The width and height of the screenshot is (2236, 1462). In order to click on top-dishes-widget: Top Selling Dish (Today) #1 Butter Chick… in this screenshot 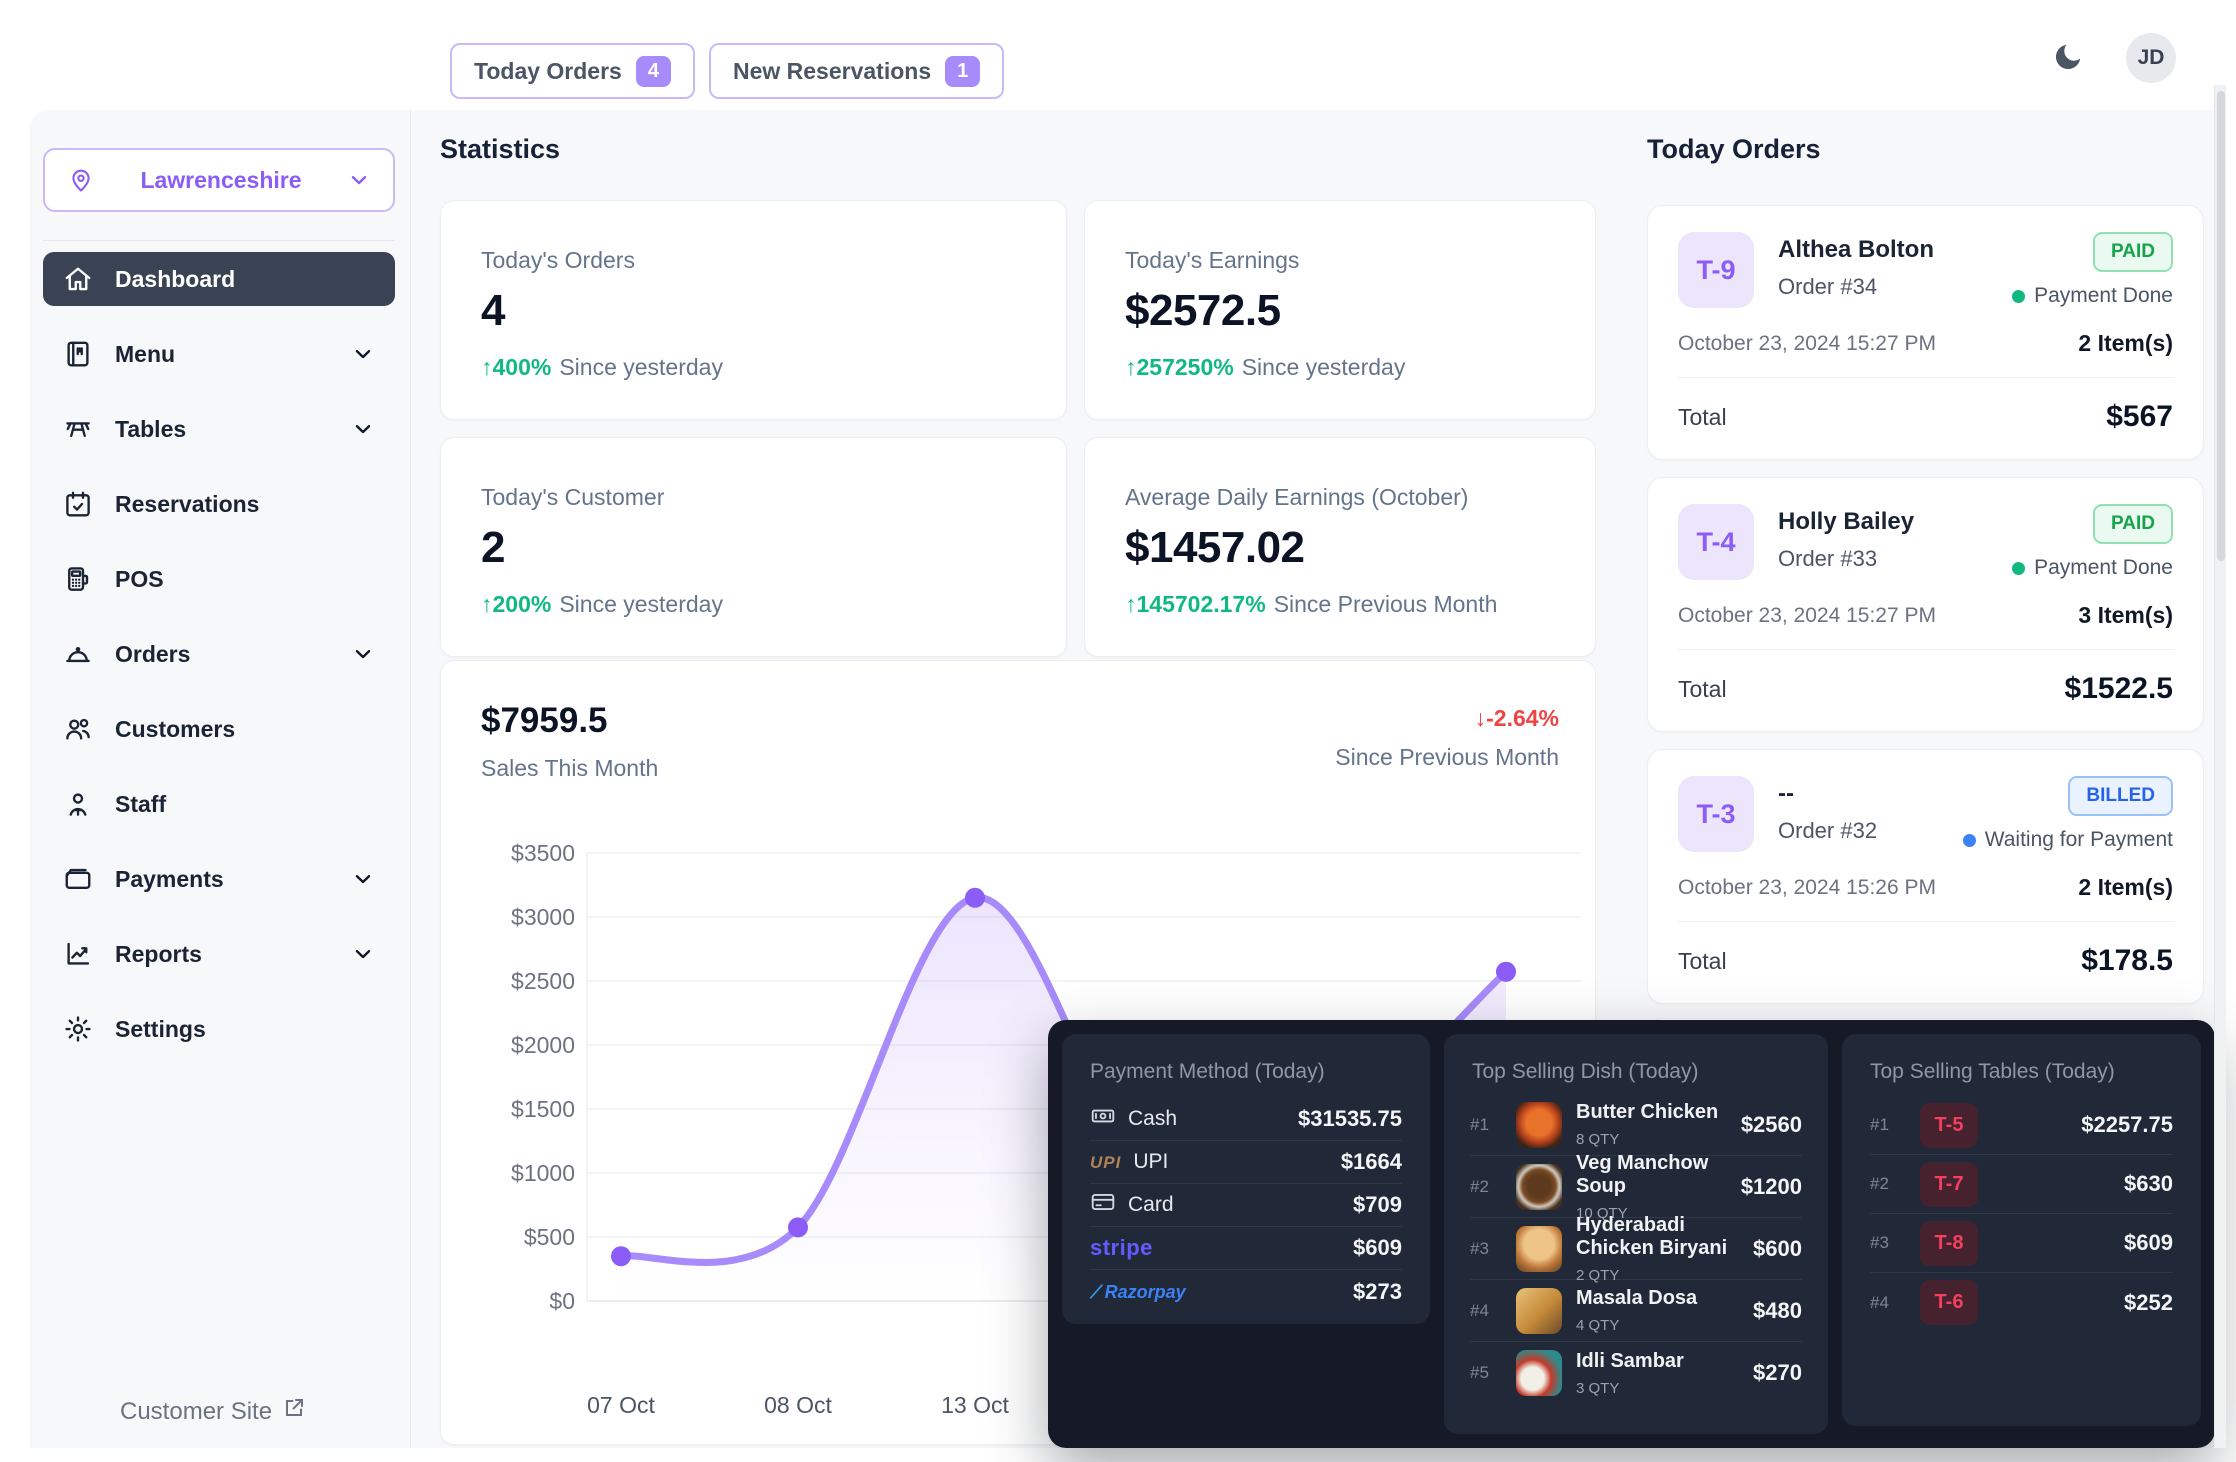, I will do `click(1636, 1234)`.